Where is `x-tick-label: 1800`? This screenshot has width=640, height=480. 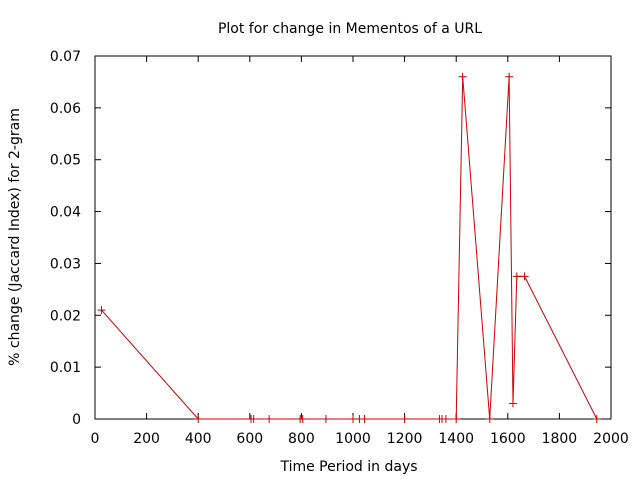 x-tick-label: 1800 is located at coordinates (560, 439).